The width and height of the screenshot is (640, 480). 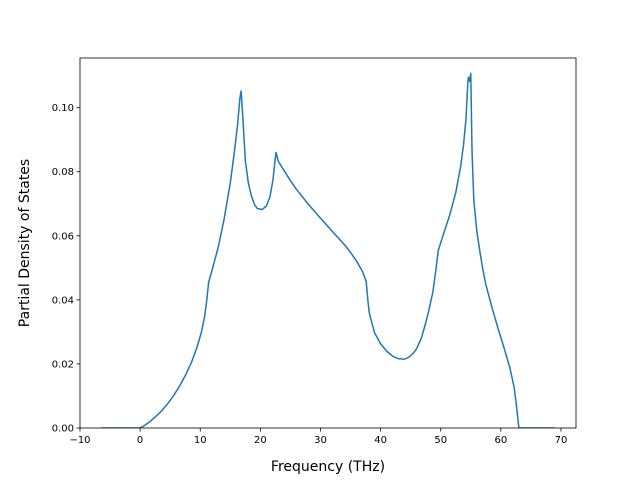 I want to click on x-tick-label: 10, so click(x=200, y=440).